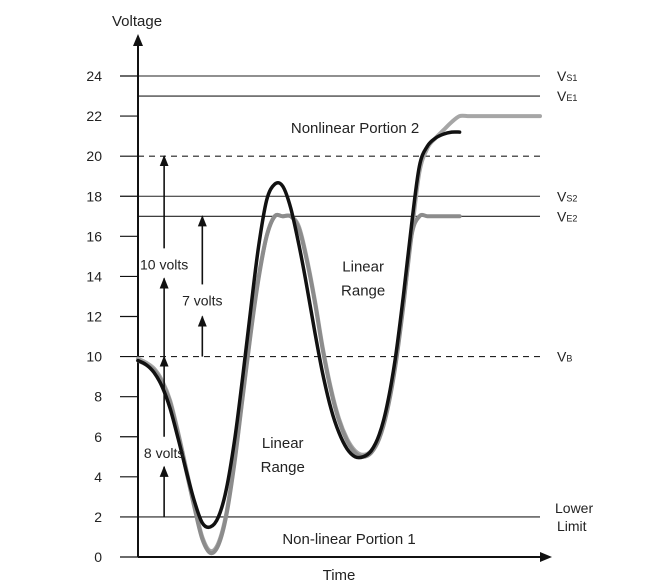 This screenshot has height=584, width=658. I want to click on reference-line-label: VE1, so click(567, 96).